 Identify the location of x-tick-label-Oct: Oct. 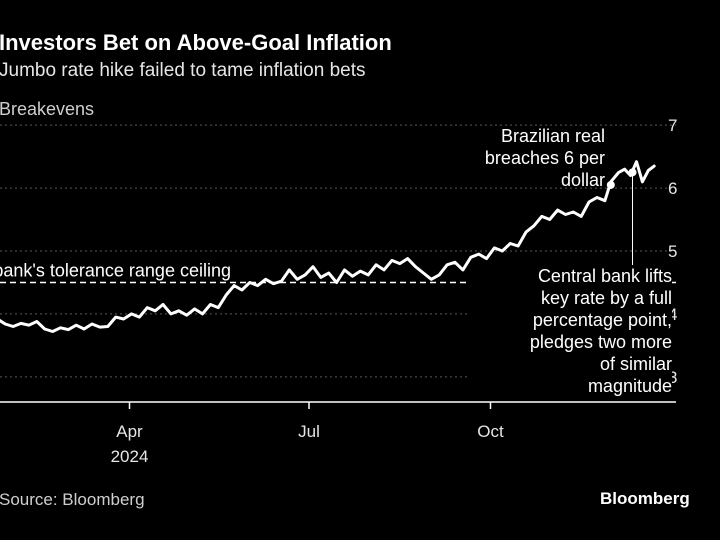
(490, 431).